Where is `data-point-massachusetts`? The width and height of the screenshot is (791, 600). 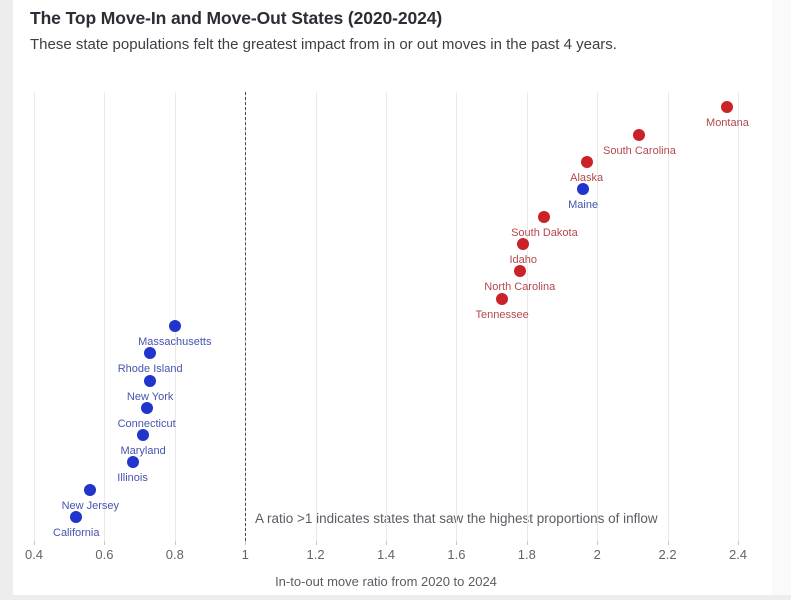
data-point-massachusetts is located at coordinates (174, 325).